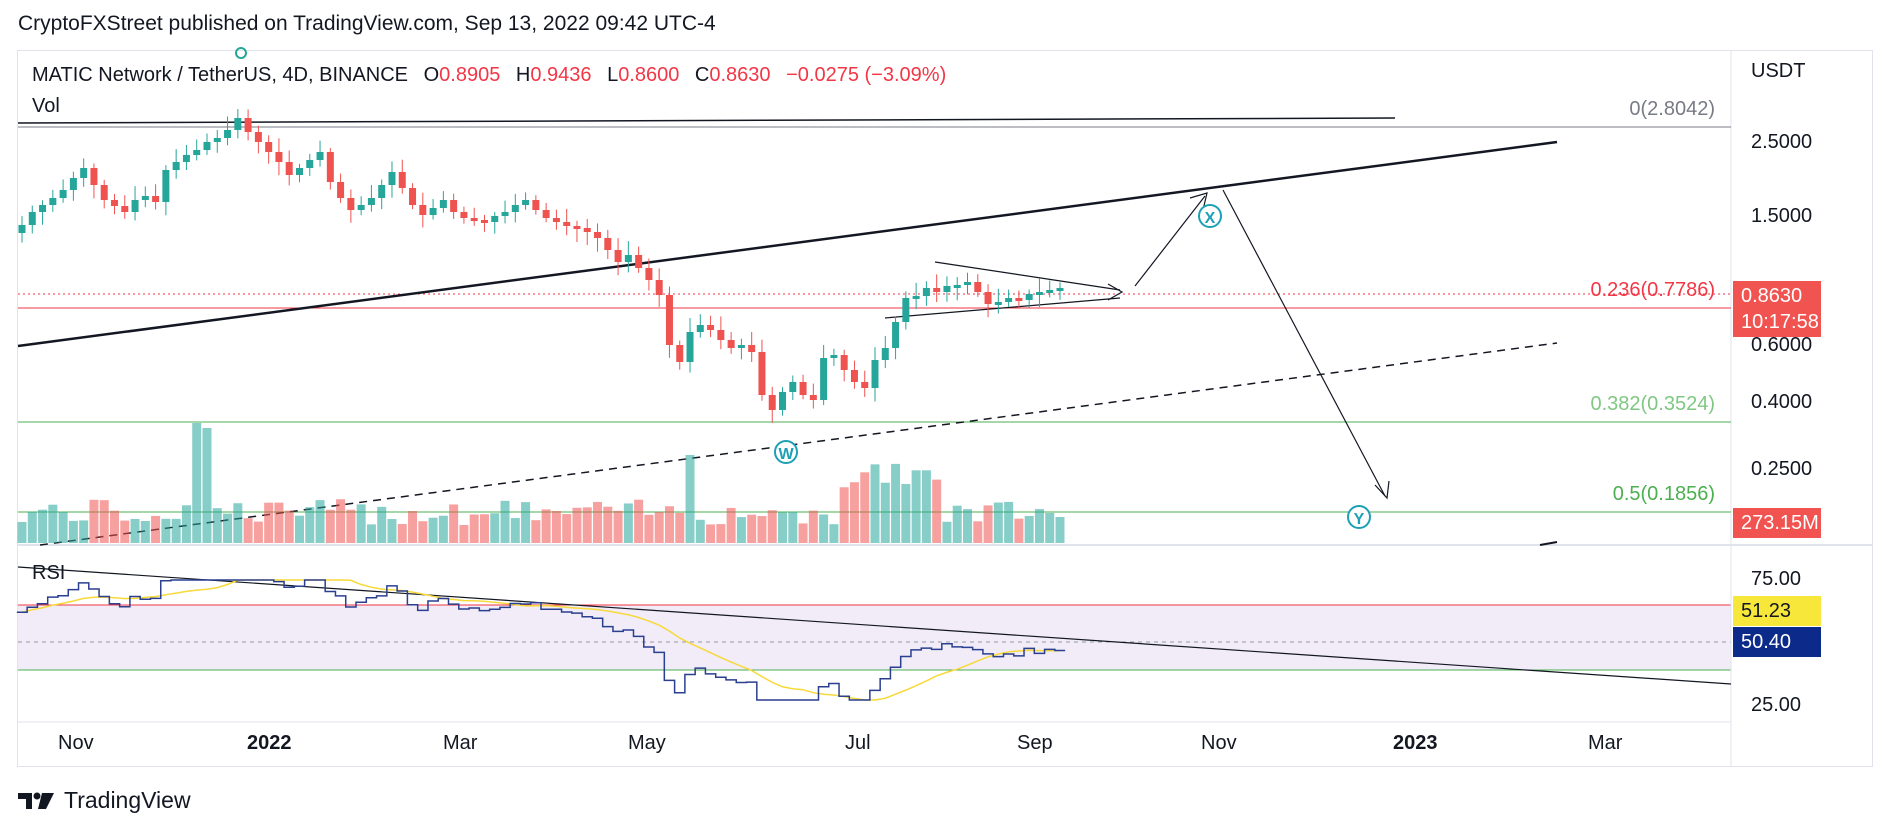  Describe the element at coordinates (127, 800) in the screenshot. I see `brand-name: TradingView` at that location.